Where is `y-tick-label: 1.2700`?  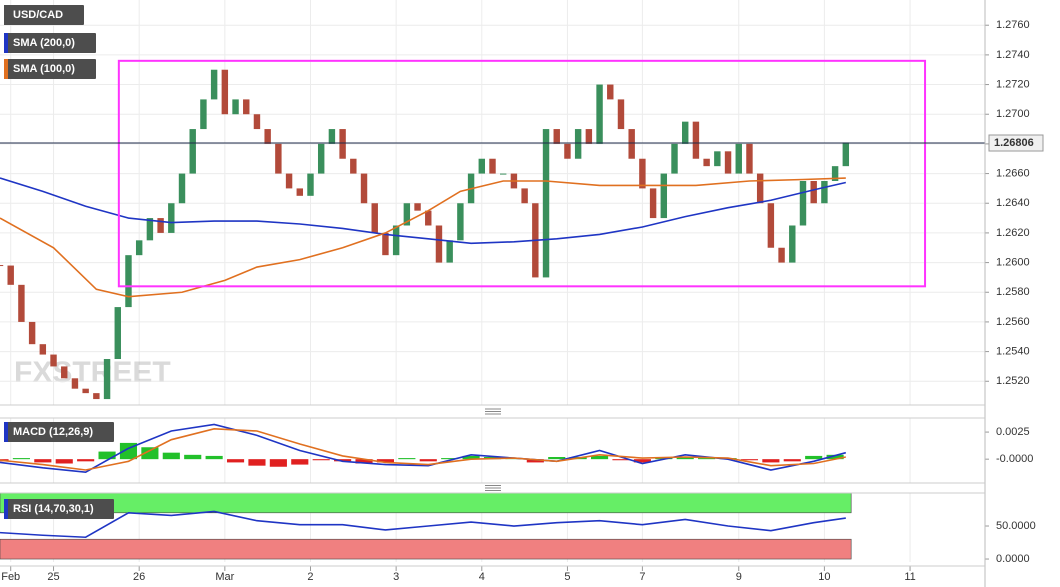
y-tick-label: 1.2700 is located at coordinates (1013, 114).